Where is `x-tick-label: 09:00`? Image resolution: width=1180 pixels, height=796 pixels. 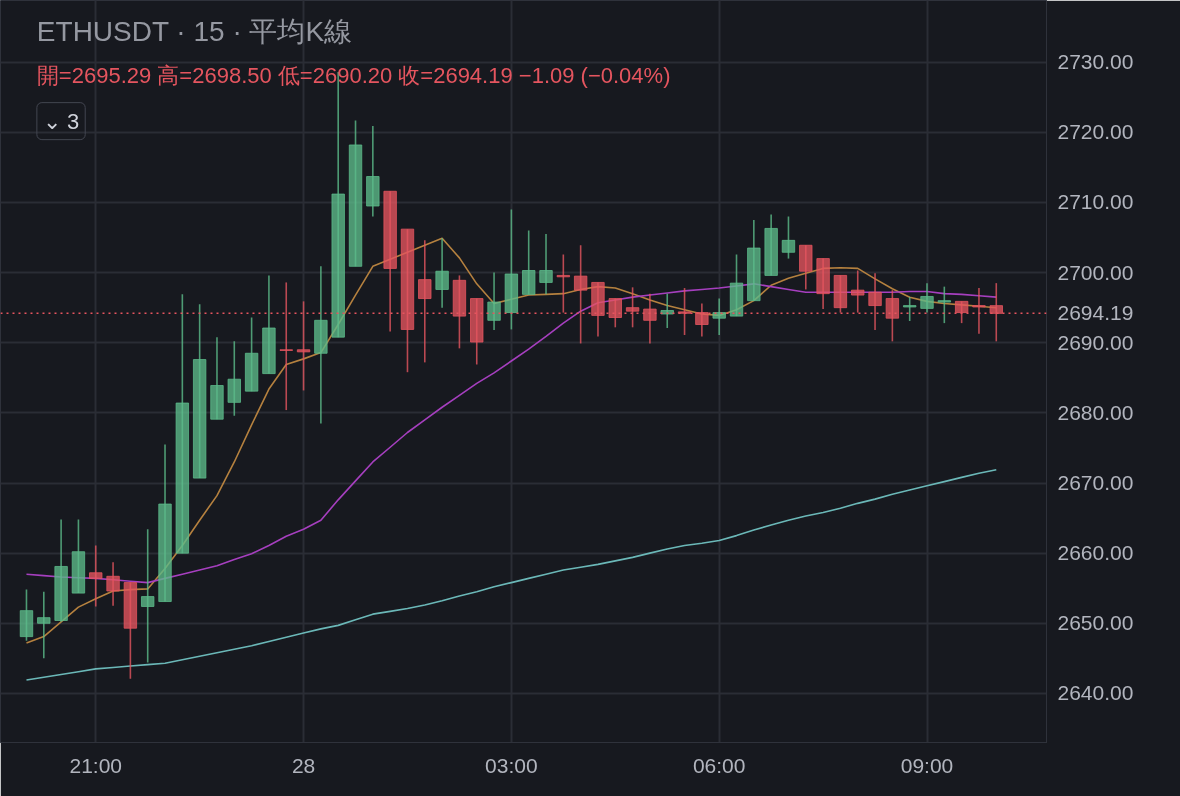
x-tick-label: 09:00 is located at coordinates (927, 765).